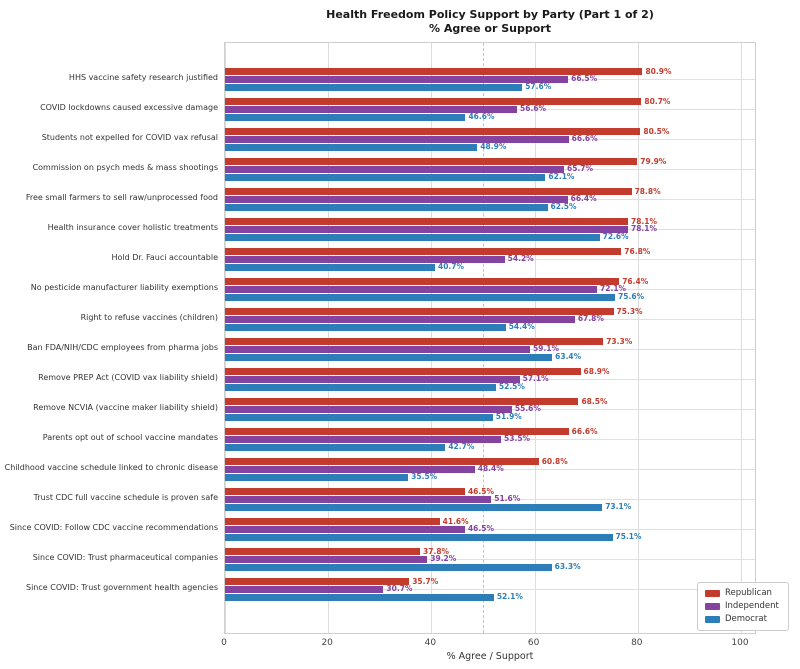  Describe the element at coordinates (490, 28) in the screenshot. I see `chart-subtitle: % Agree or Support` at that location.